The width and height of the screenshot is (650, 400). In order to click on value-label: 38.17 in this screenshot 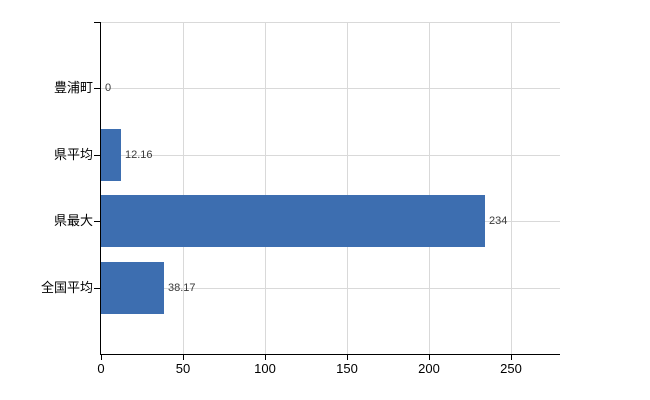, I will do `click(182, 288)`.